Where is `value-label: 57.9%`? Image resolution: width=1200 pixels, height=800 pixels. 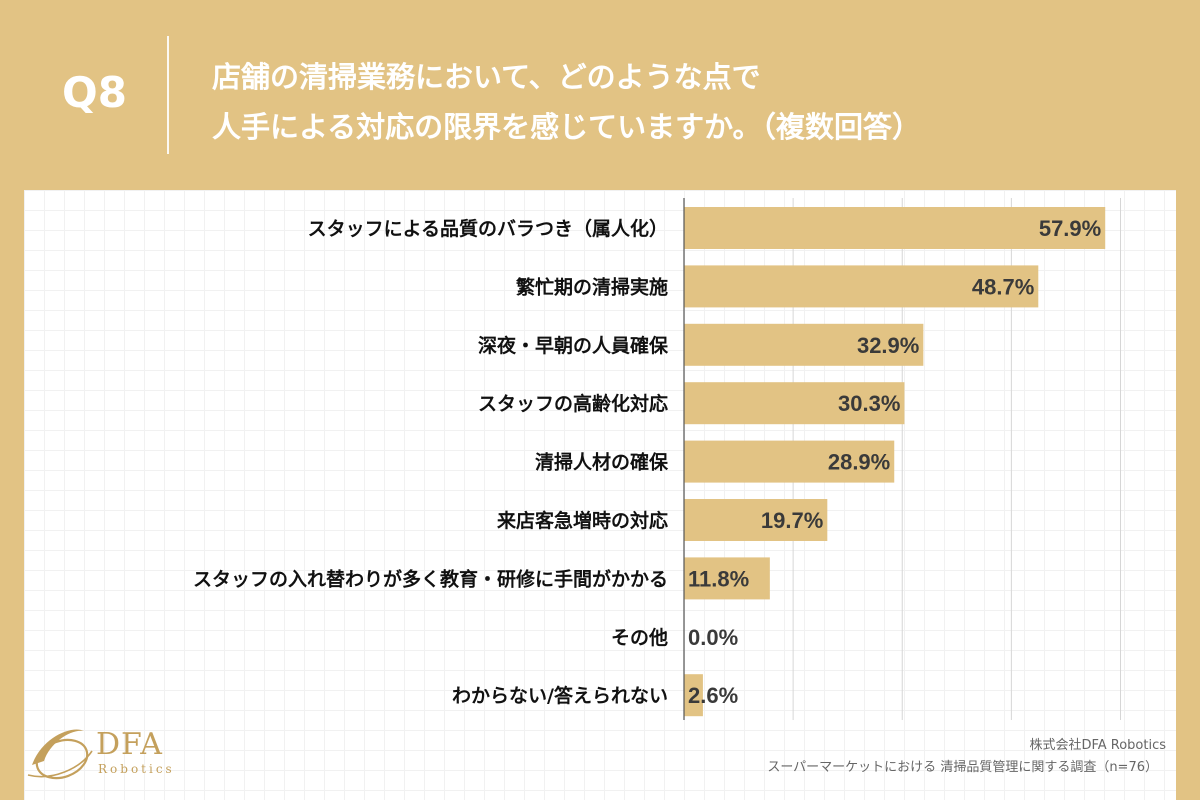
value-label: 57.9% is located at coordinates (1070, 228).